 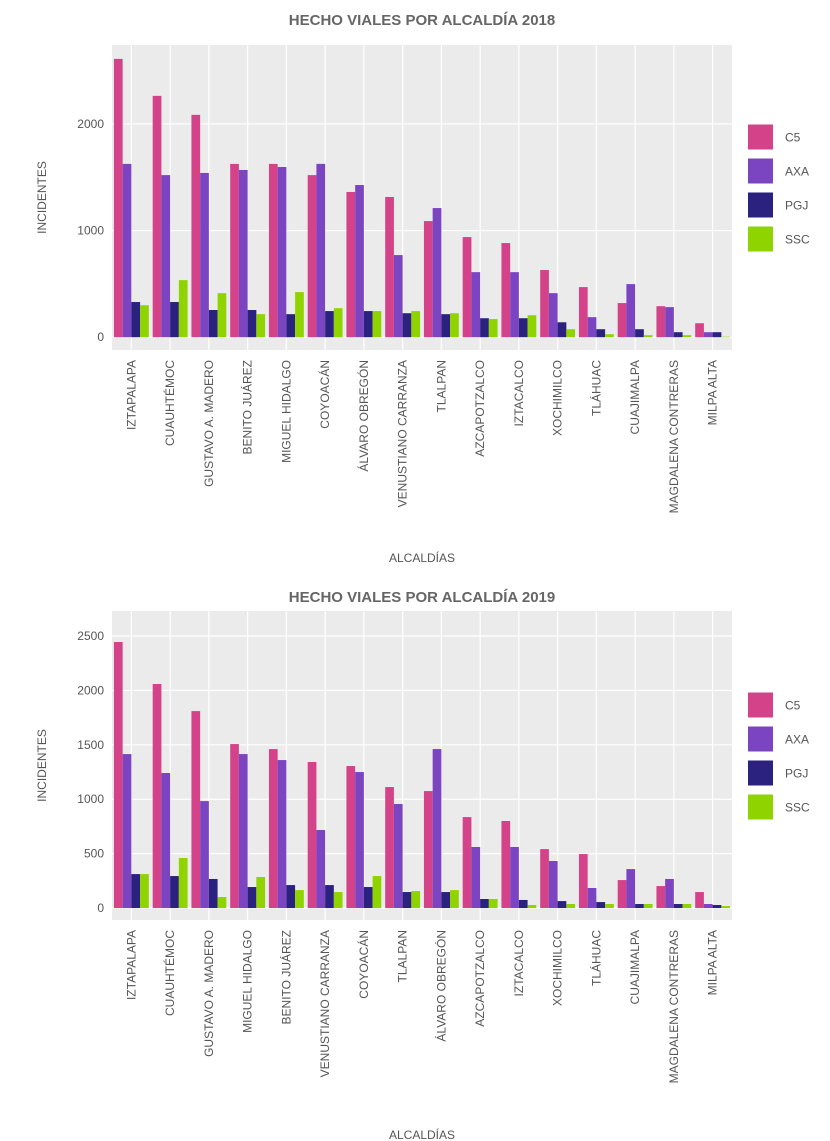 What do you see at coordinates (796, 774) in the screenshot?
I see `legend-label: PGJ` at bounding box center [796, 774].